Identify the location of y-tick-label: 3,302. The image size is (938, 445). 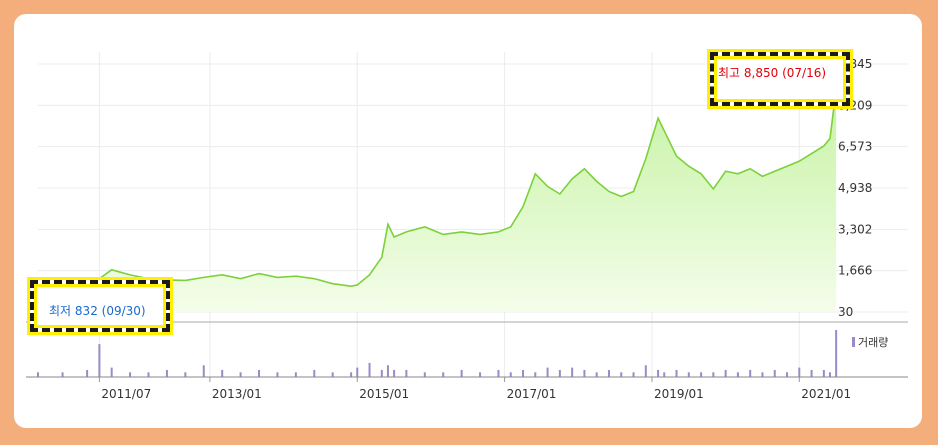
(855, 229).